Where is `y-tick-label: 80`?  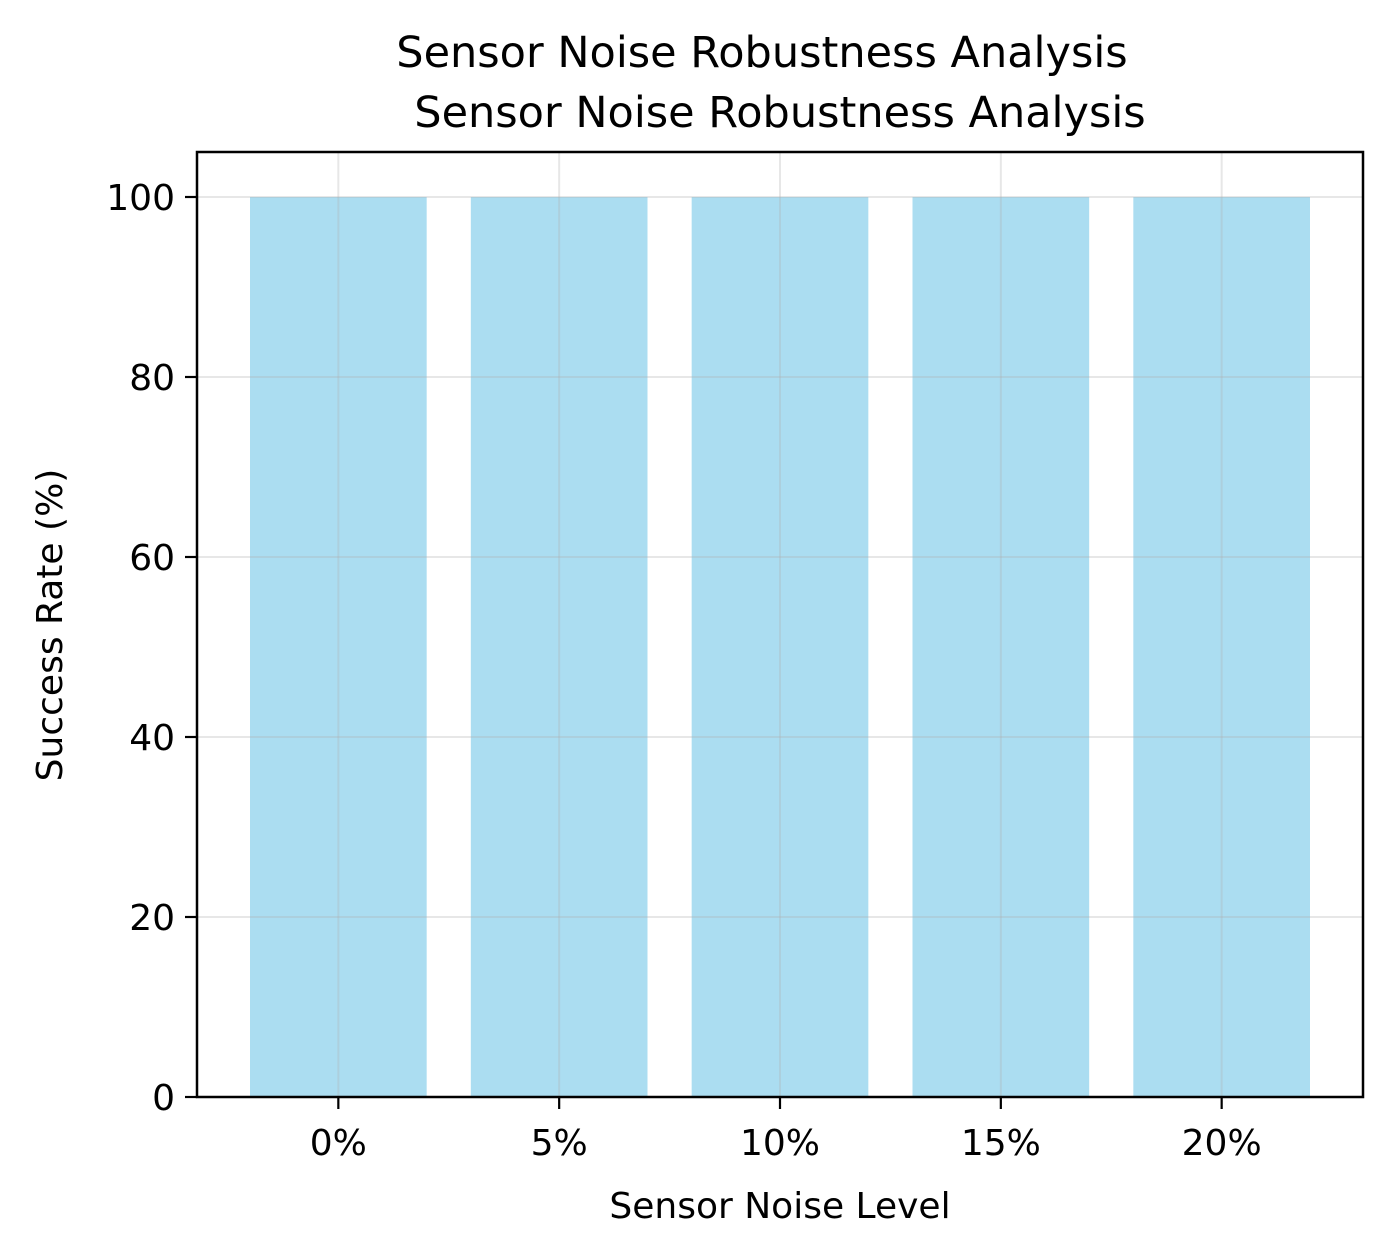
y-tick-label: 80 is located at coordinates (152, 378).